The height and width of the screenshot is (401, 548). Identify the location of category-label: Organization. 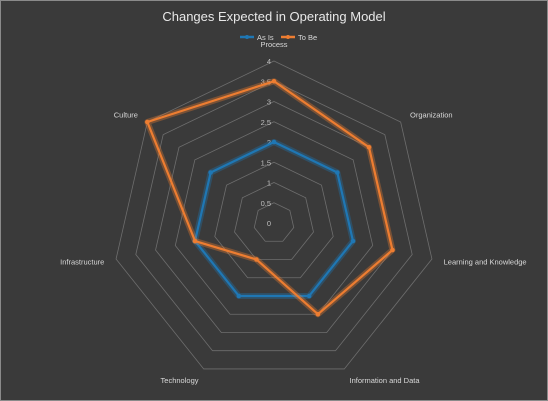
(431, 115).